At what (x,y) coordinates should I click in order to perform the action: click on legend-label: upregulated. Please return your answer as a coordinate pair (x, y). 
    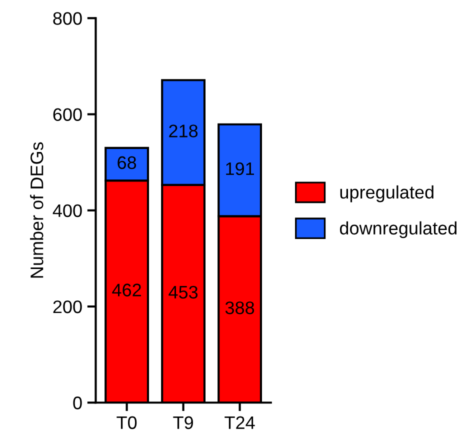
    Looking at the image, I should click on (387, 193).